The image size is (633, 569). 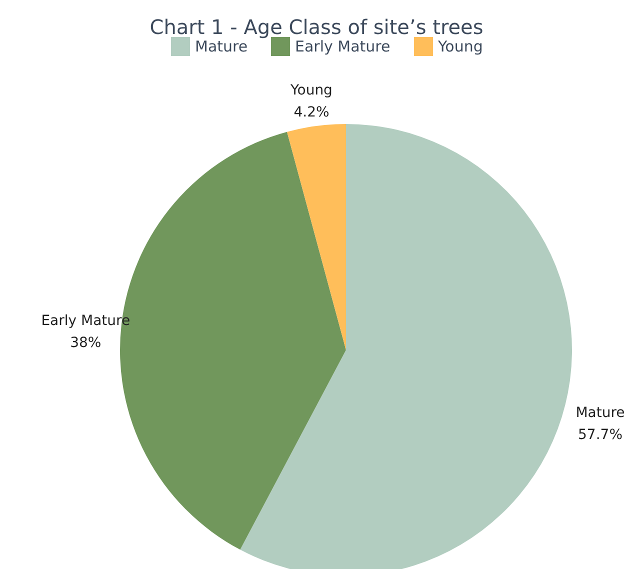 What do you see at coordinates (460, 47) in the screenshot?
I see `legend-label: Young` at bounding box center [460, 47].